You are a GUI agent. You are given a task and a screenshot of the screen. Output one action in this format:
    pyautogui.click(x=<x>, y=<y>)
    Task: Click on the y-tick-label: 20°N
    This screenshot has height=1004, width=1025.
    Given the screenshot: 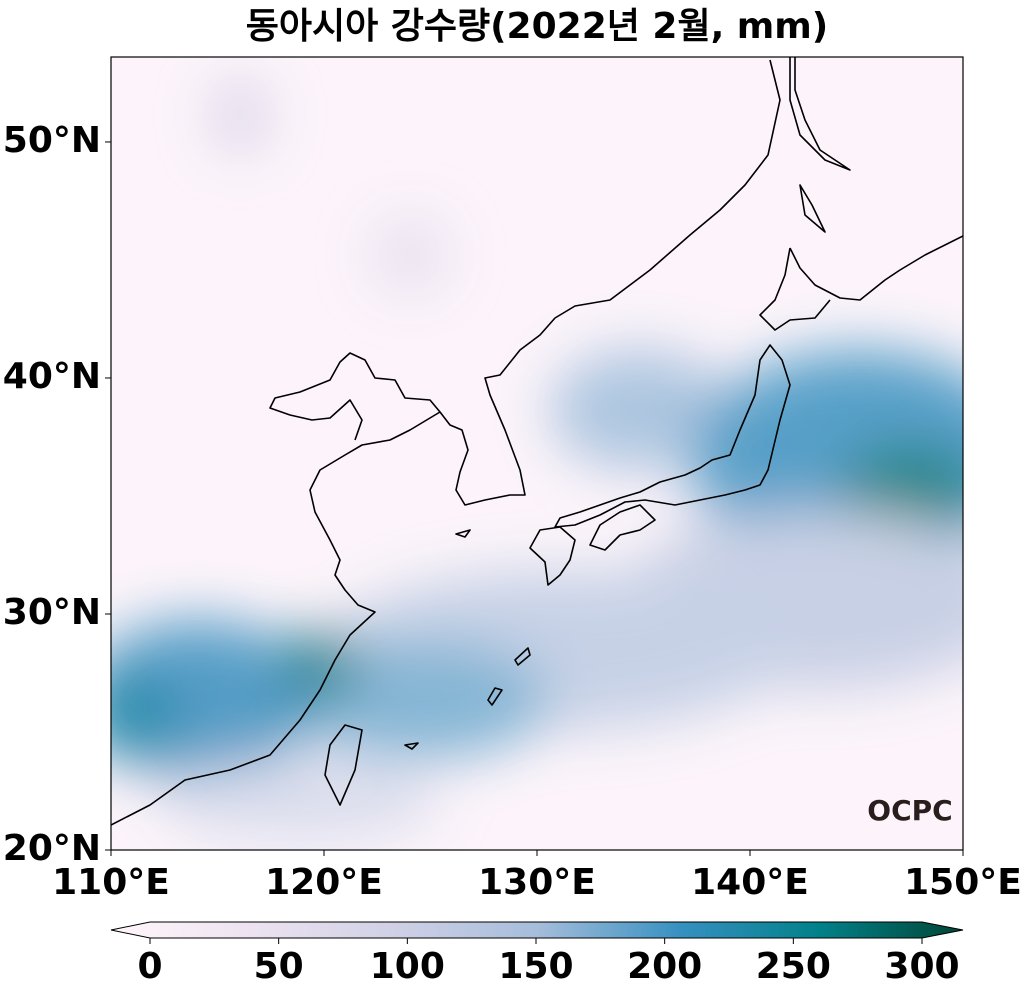 What is the action you would take?
    pyautogui.click(x=52, y=848)
    